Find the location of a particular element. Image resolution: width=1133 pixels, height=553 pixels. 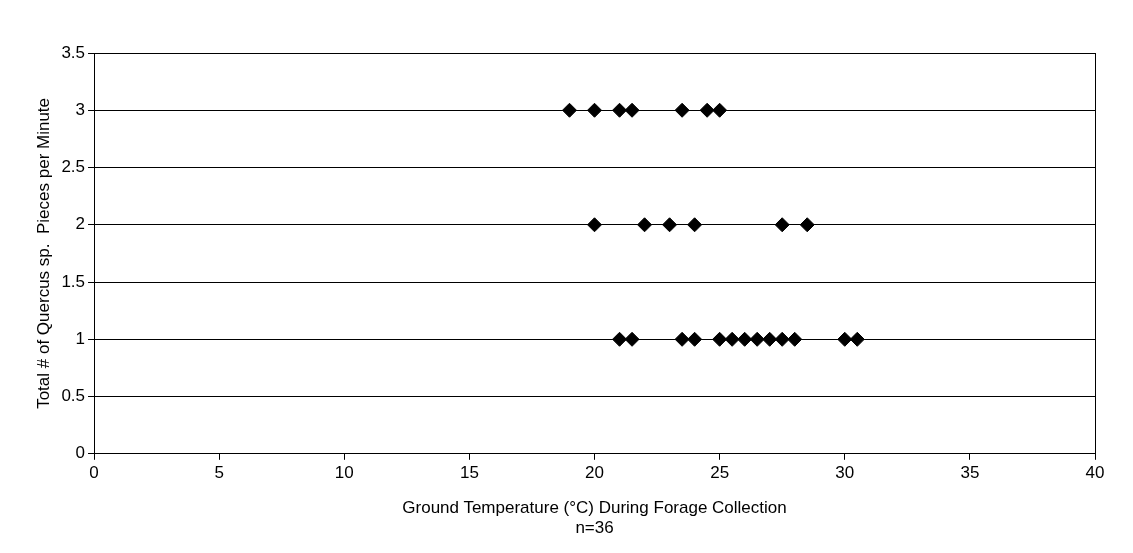

y-tick-label: 2.5 is located at coordinates (73, 167).